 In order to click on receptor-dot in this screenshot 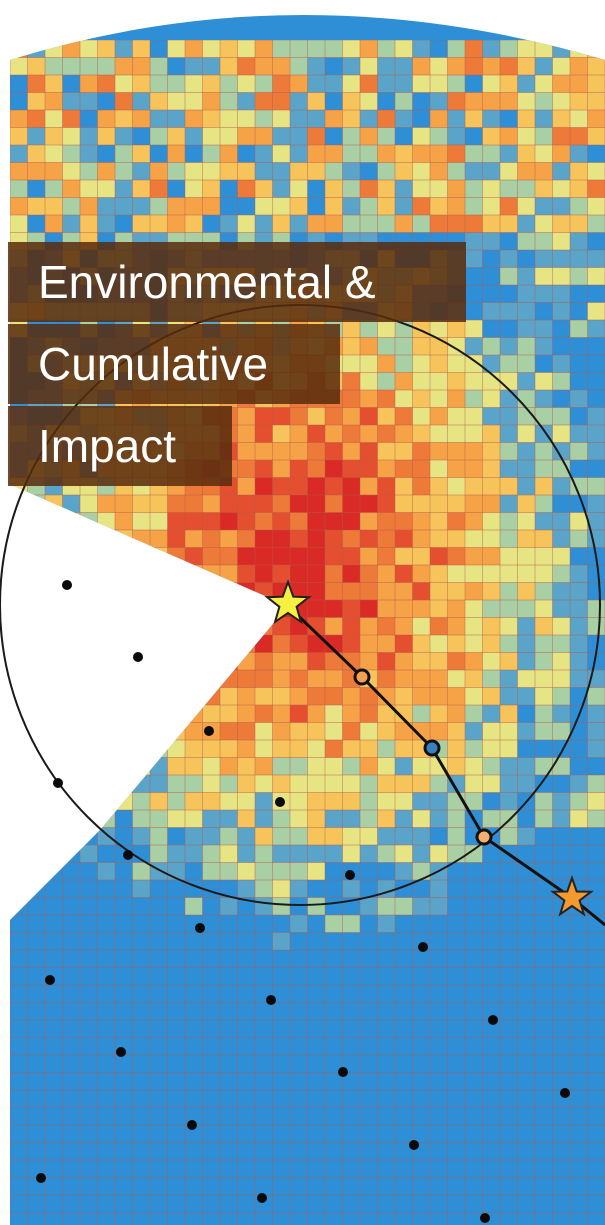, I will do `click(121, 1052)`.